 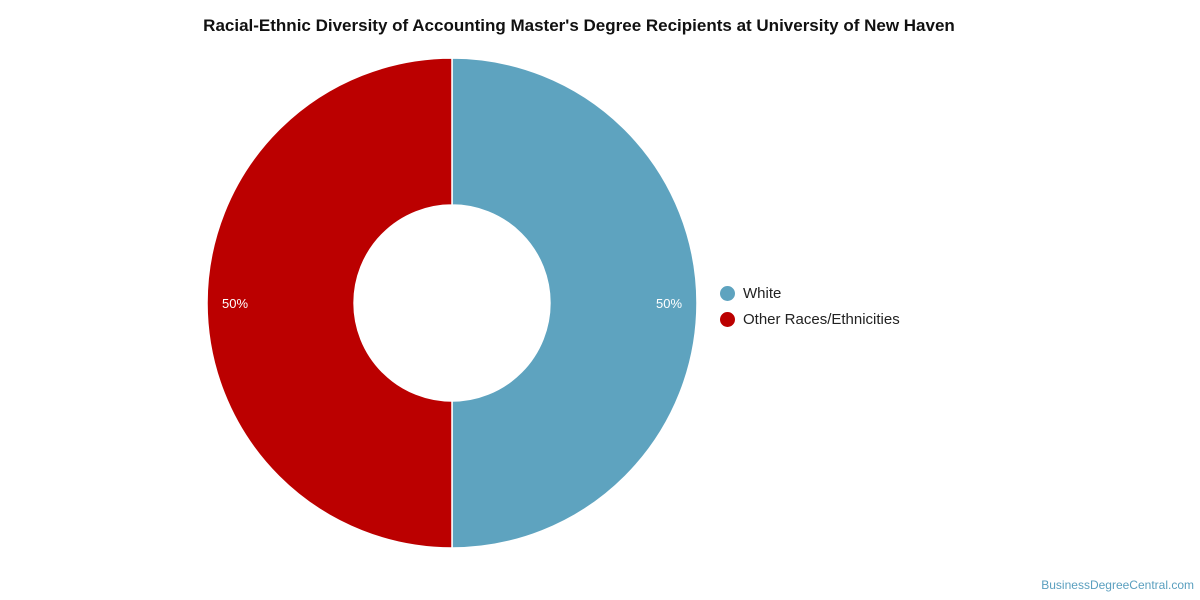 I want to click on legend-label-other: Other Races/Ethnicities, so click(x=821, y=319).